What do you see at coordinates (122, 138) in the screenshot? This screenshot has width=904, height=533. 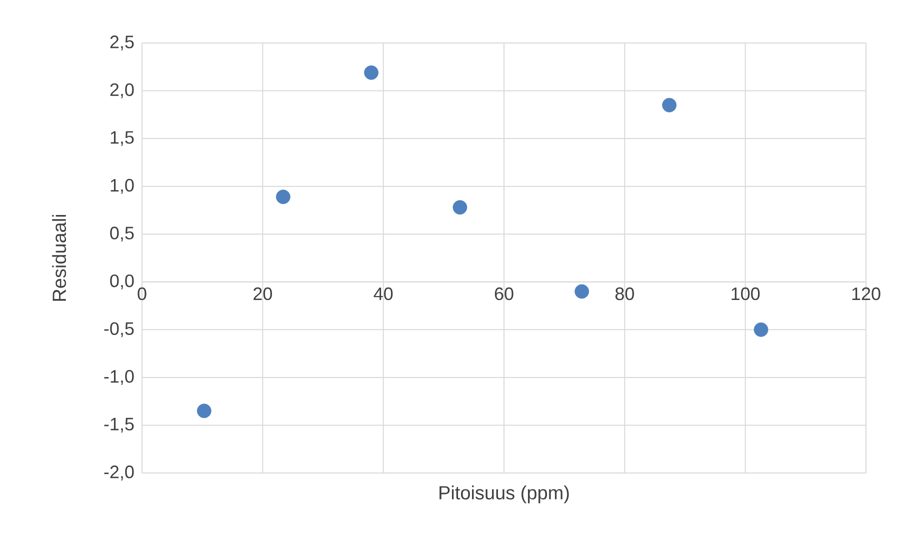 I see `y-tick-label: 1,5` at bounding box center [122, 138].